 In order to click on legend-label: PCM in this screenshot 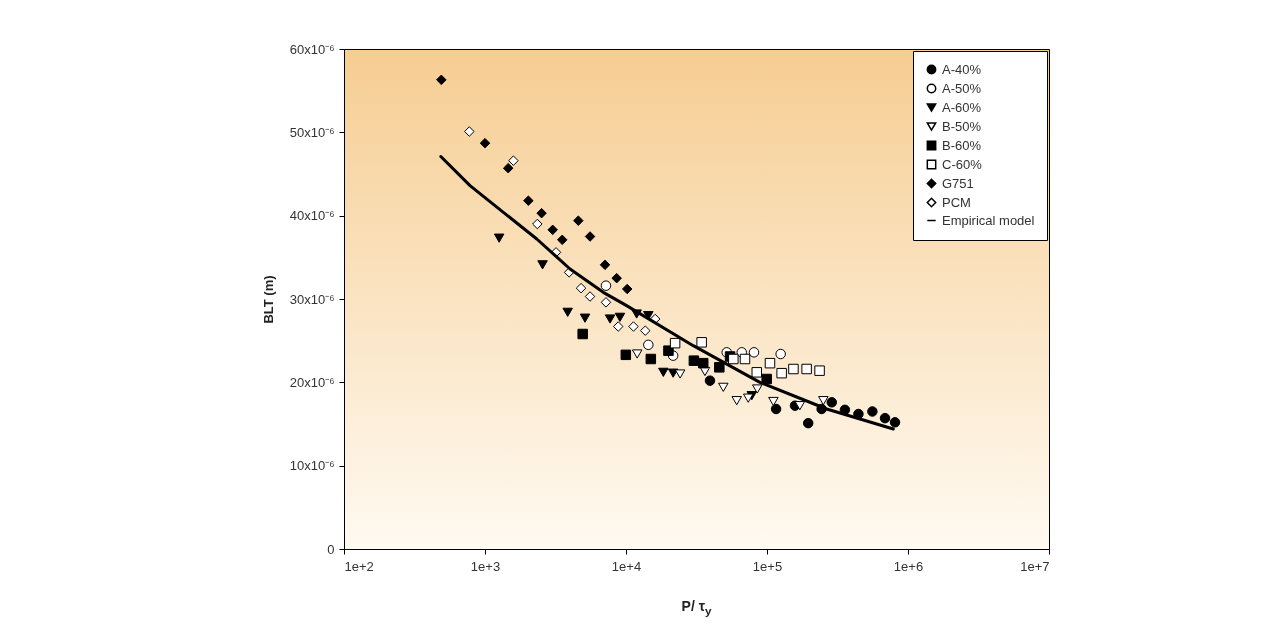, I will do `click(956, 202)`.